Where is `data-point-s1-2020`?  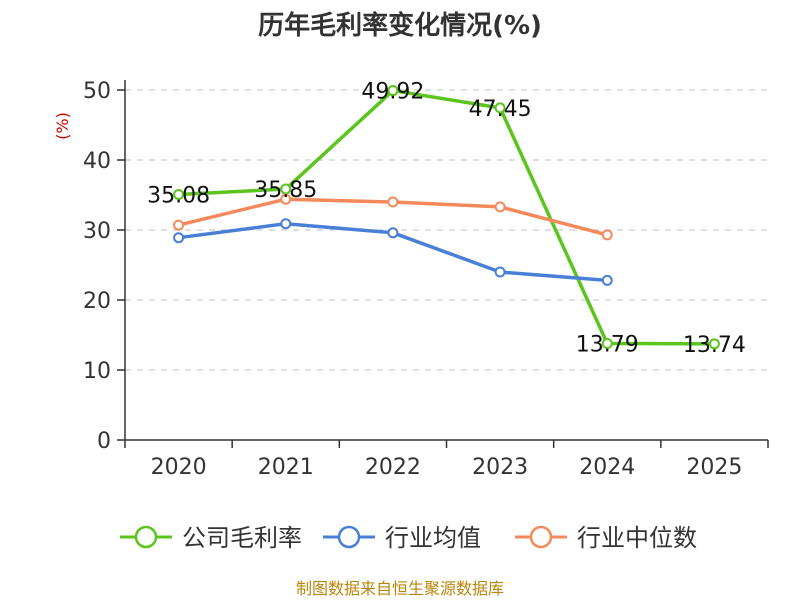
data-point-s1-2020 is located at coordinates (179, 238).